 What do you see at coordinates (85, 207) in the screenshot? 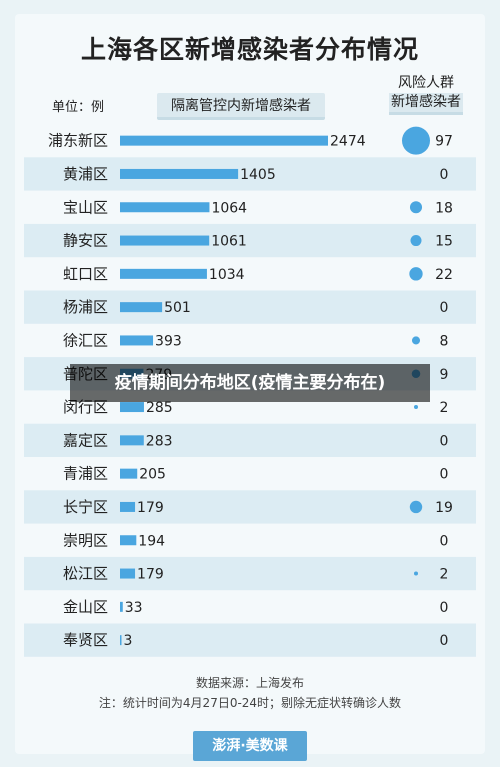
I see `category-label: 宝山区` at bounding box center [85, 207].